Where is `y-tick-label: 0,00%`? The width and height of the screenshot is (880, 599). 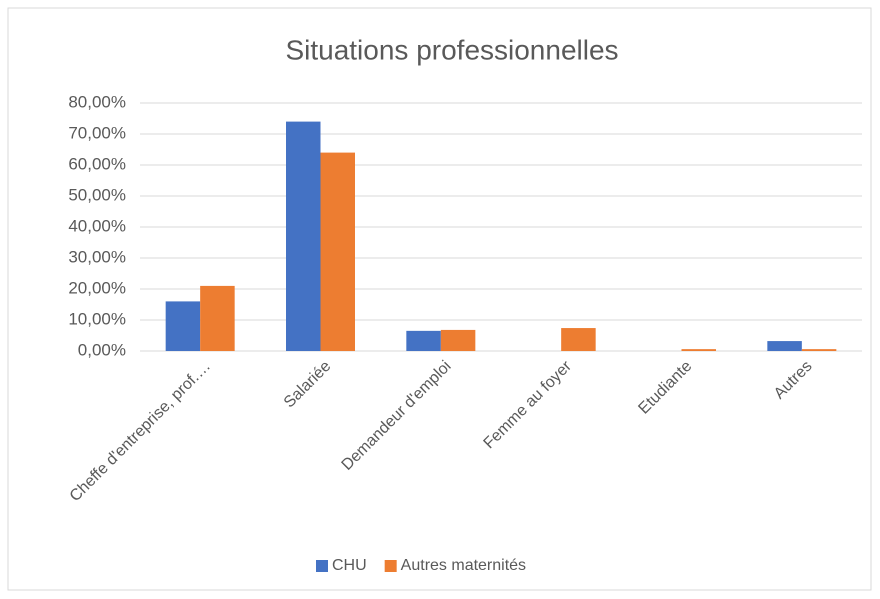
y-tick-label: 0,00% is located at coordinates (102, 349).